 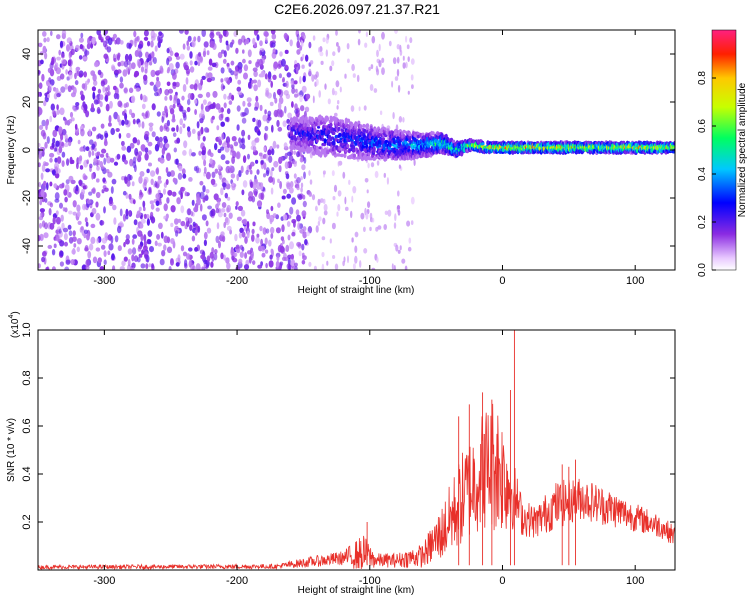 What do you see at coordinates (237, 281) in the screenshot?
I see `x-tick-label: -200` at bounding box center [237, 281].